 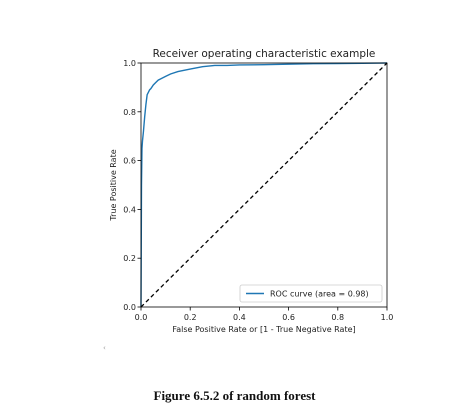 What do you see at coordinates (387, 317) in the screenshot?
I see `x-tick-label: 1.0` at bounding box center [387, 317].